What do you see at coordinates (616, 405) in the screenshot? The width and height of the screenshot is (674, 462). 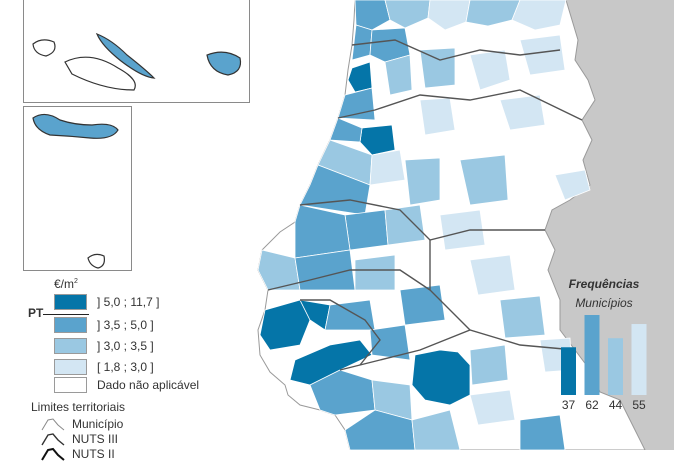 I see `frequency-value-3: 44` at bounding box center [616, 405].